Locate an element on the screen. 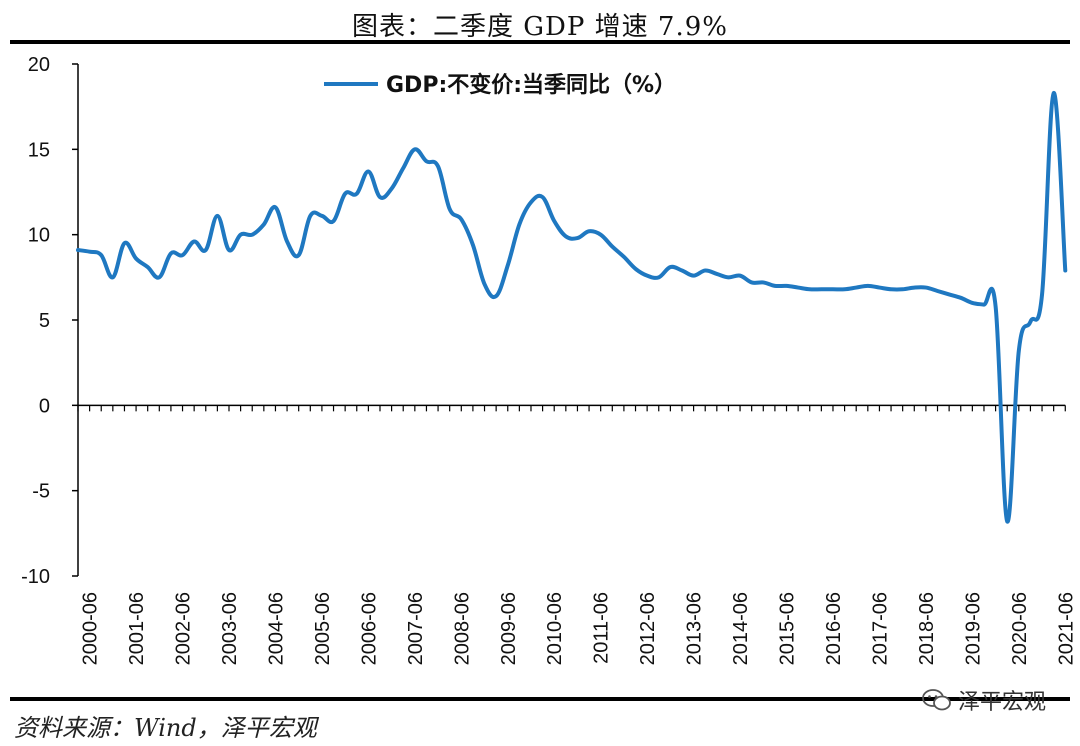  x-tick-label: 2001-06 is located at coordinates (137, 628).